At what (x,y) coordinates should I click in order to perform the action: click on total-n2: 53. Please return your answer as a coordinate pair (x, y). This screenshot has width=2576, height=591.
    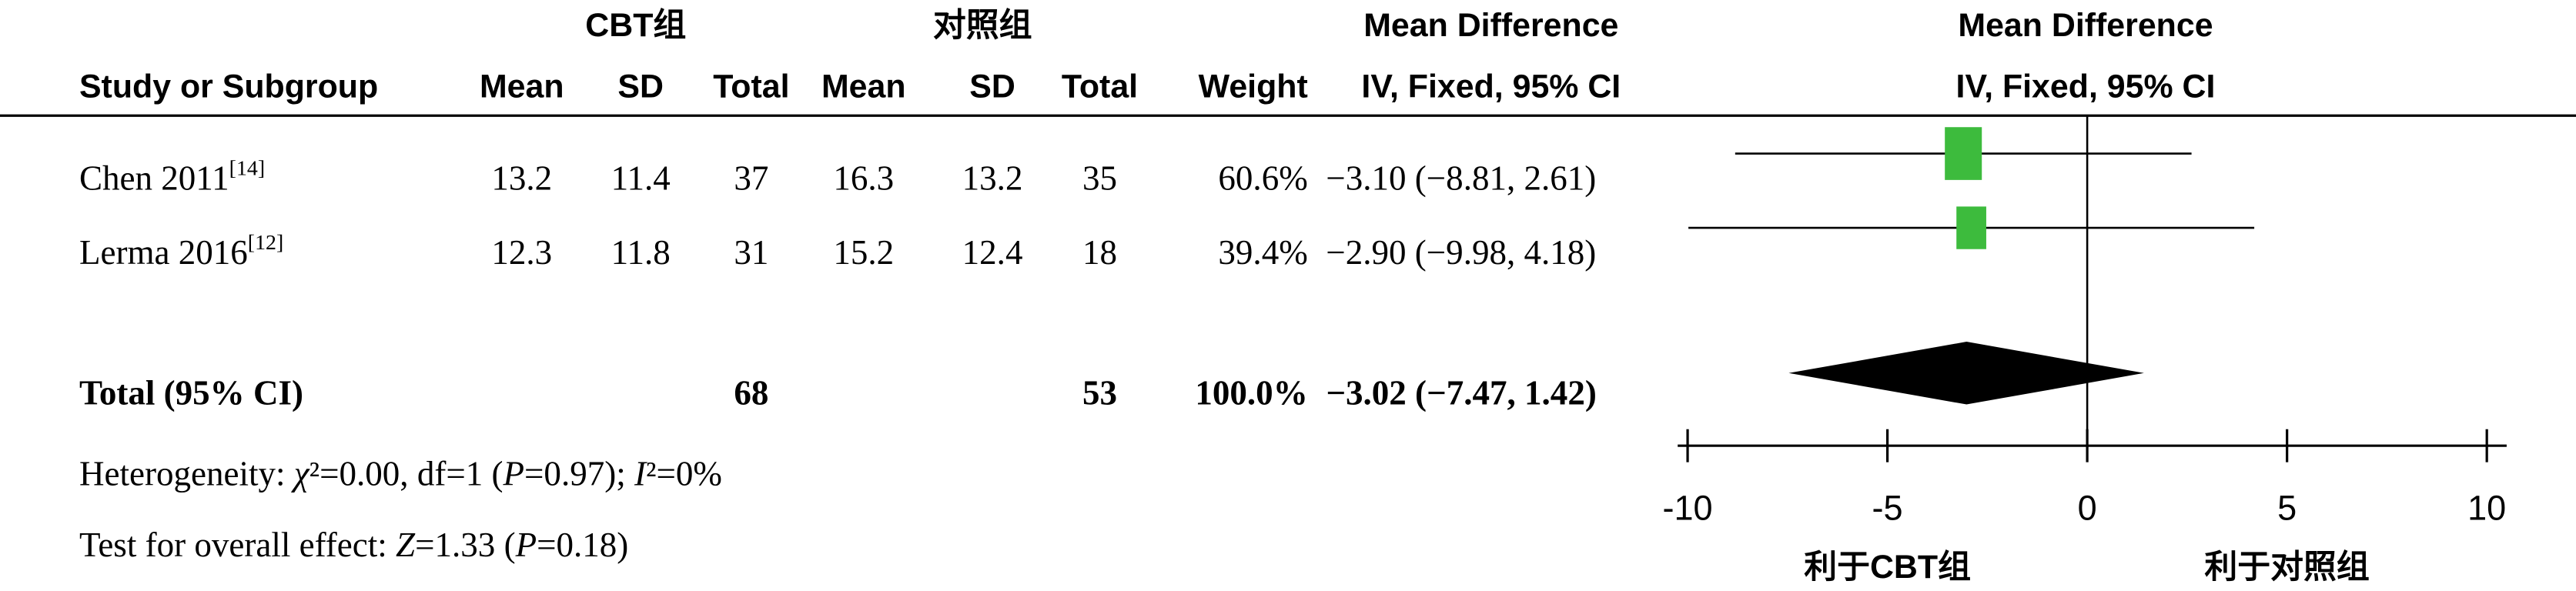
    Looking at the image, I should click on (1100, 393).